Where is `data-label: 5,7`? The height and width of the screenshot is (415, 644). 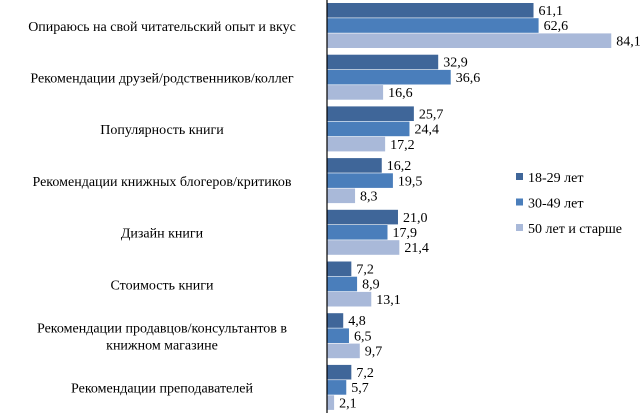 data-label: 5,7 is located at coordinates (360, 388).